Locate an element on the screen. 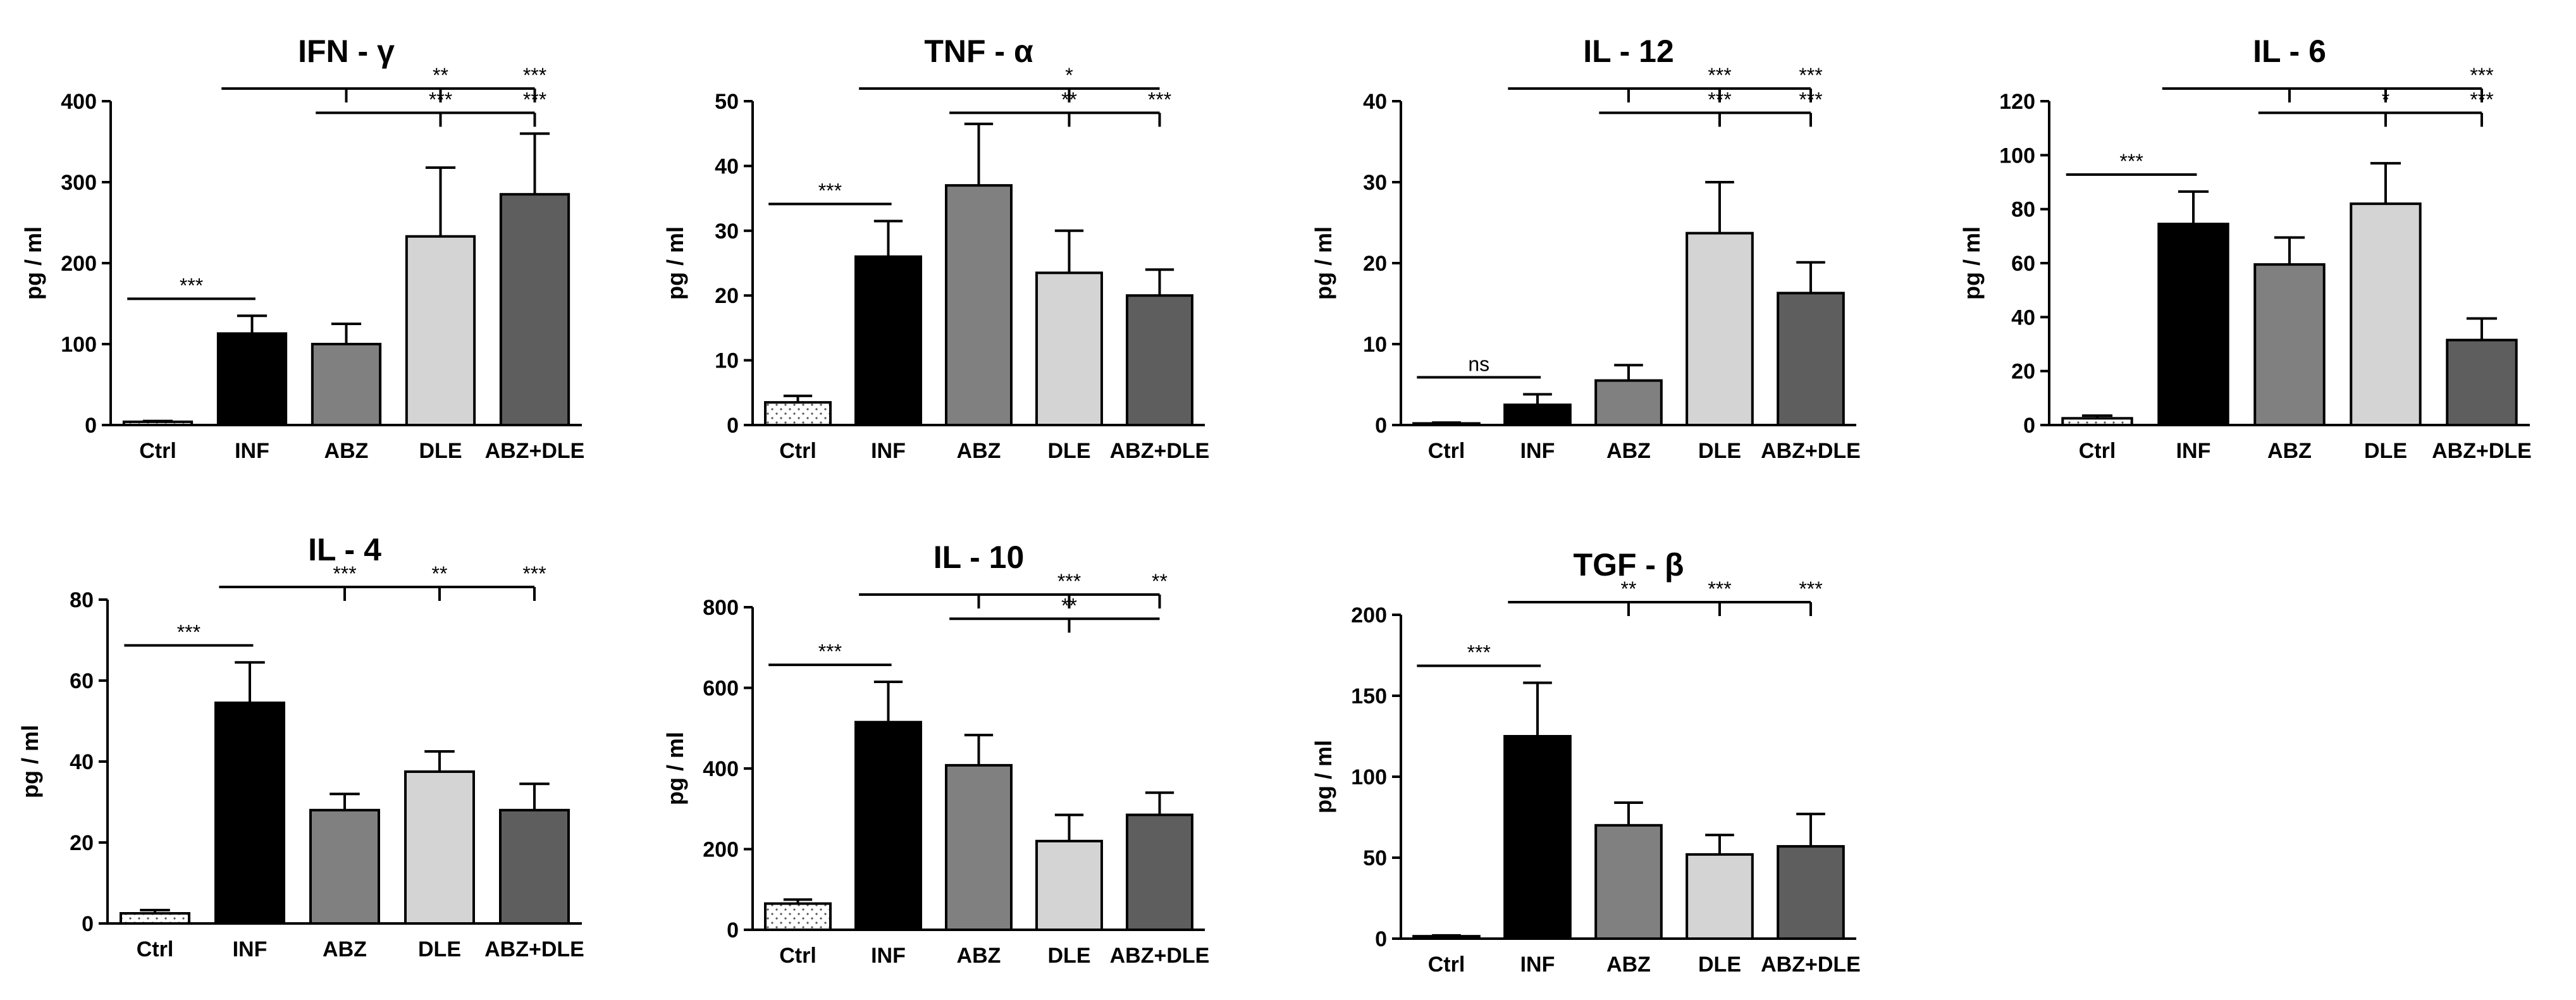  y-tick-label: 150 is located at coordinates (1369, 696).